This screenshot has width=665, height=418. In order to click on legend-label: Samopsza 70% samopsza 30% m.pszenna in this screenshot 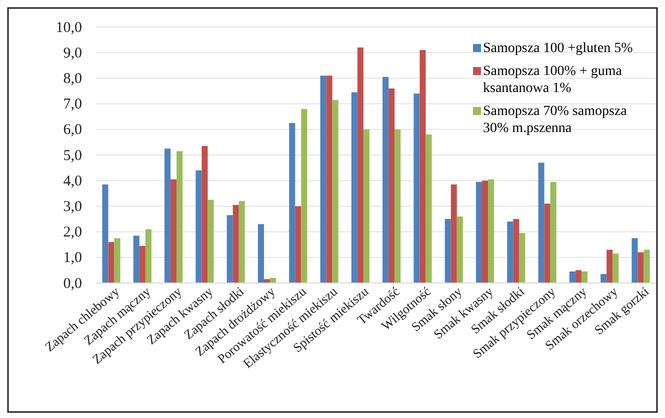, I will do `click(555, 120)`.